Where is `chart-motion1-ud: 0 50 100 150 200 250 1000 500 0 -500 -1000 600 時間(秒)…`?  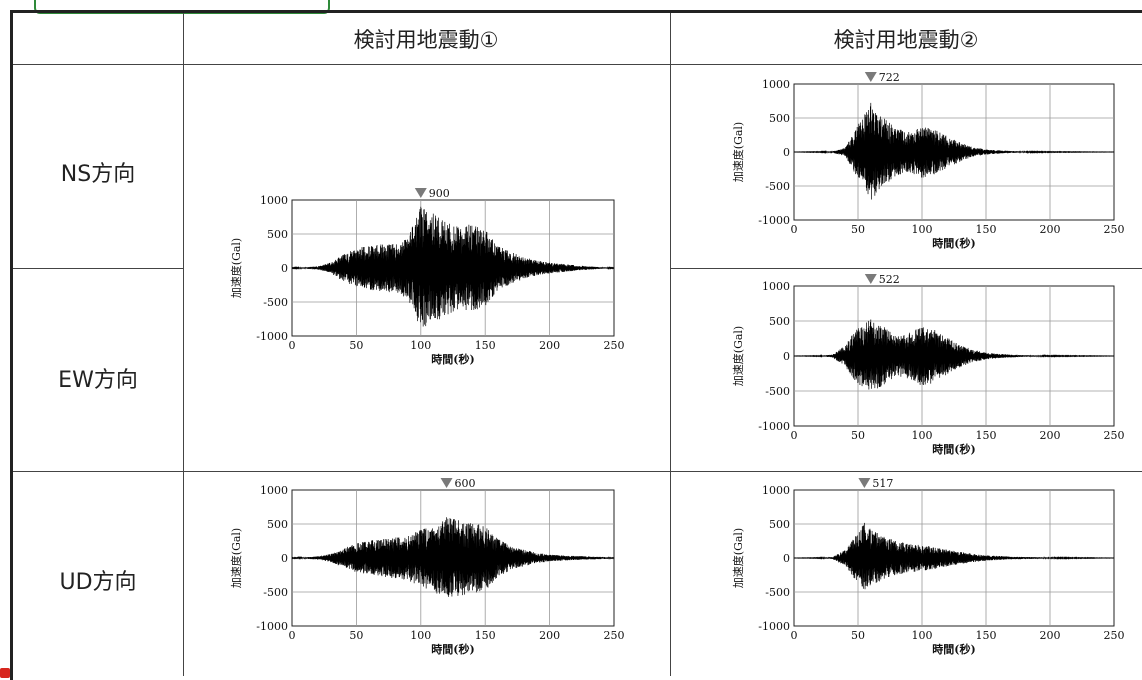 chart-motion1-ud: 0 50 100 150 200 250 1000 500 0 -500 -1000 600 時間(秒)… is located at coordinates (427, 566).